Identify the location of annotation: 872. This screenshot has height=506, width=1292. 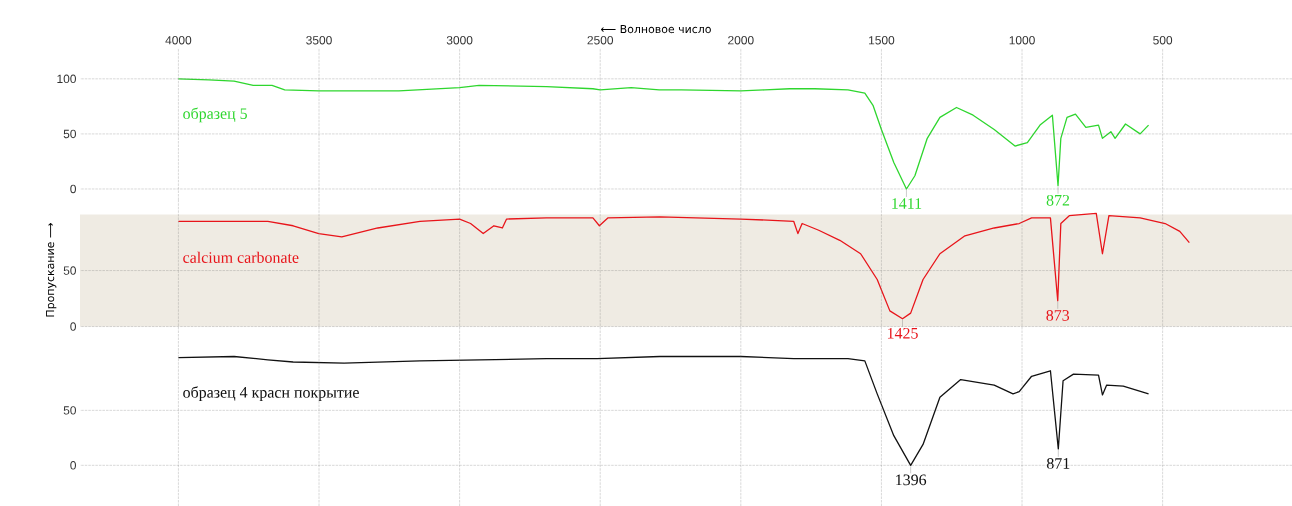
(1058, 200).